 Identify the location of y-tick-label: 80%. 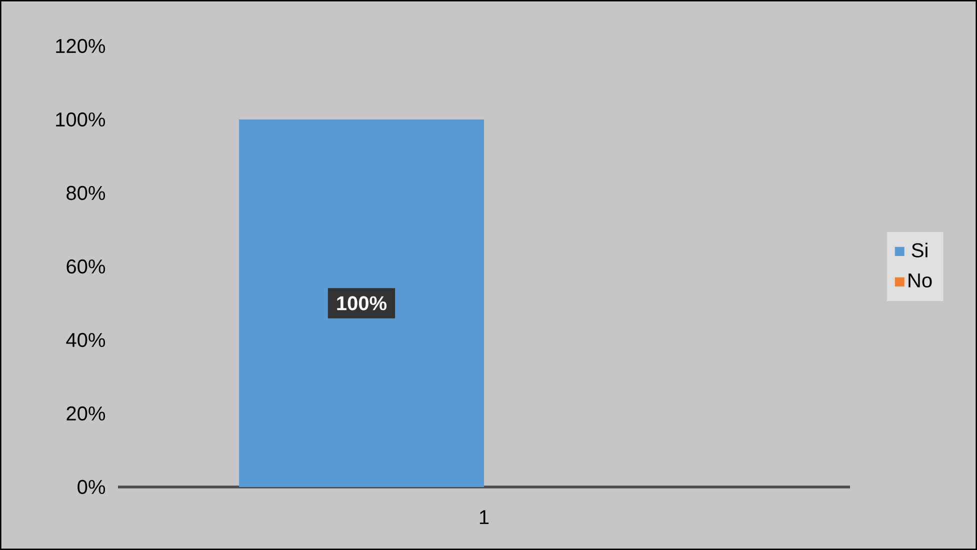
(86, 193).